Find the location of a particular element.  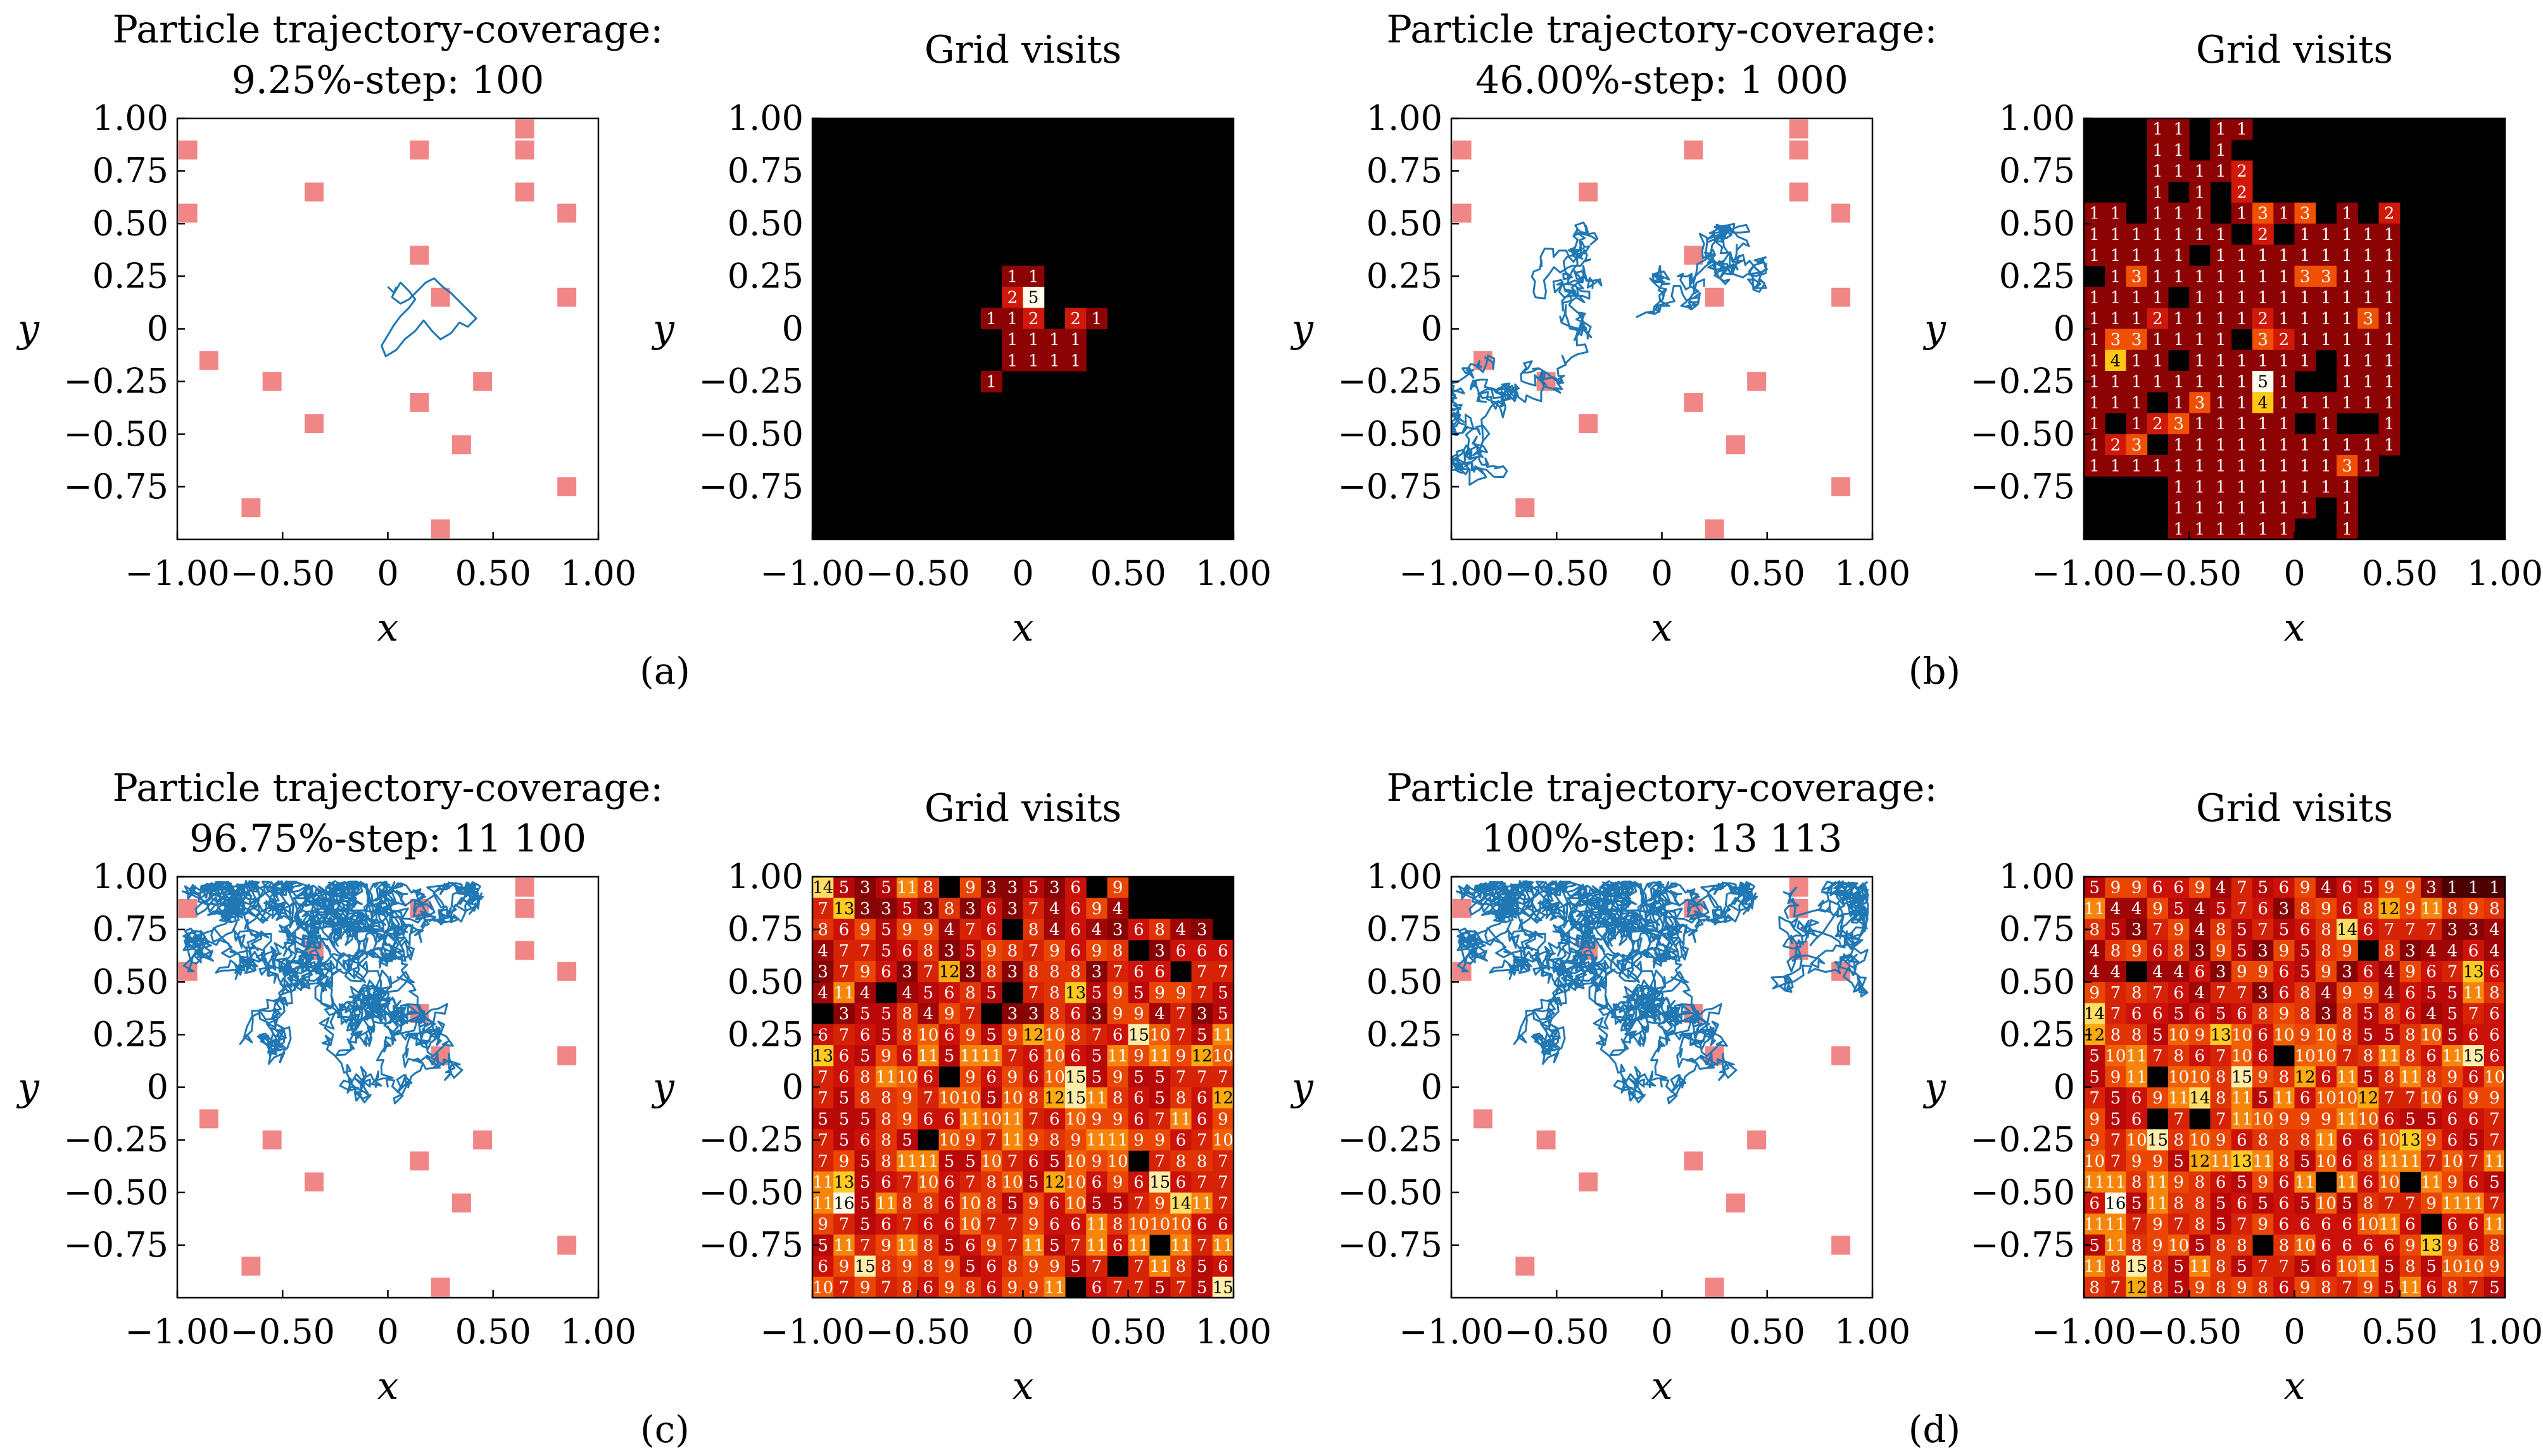

heatmap-cell-value: 4 is located at coordinates (866, 993).